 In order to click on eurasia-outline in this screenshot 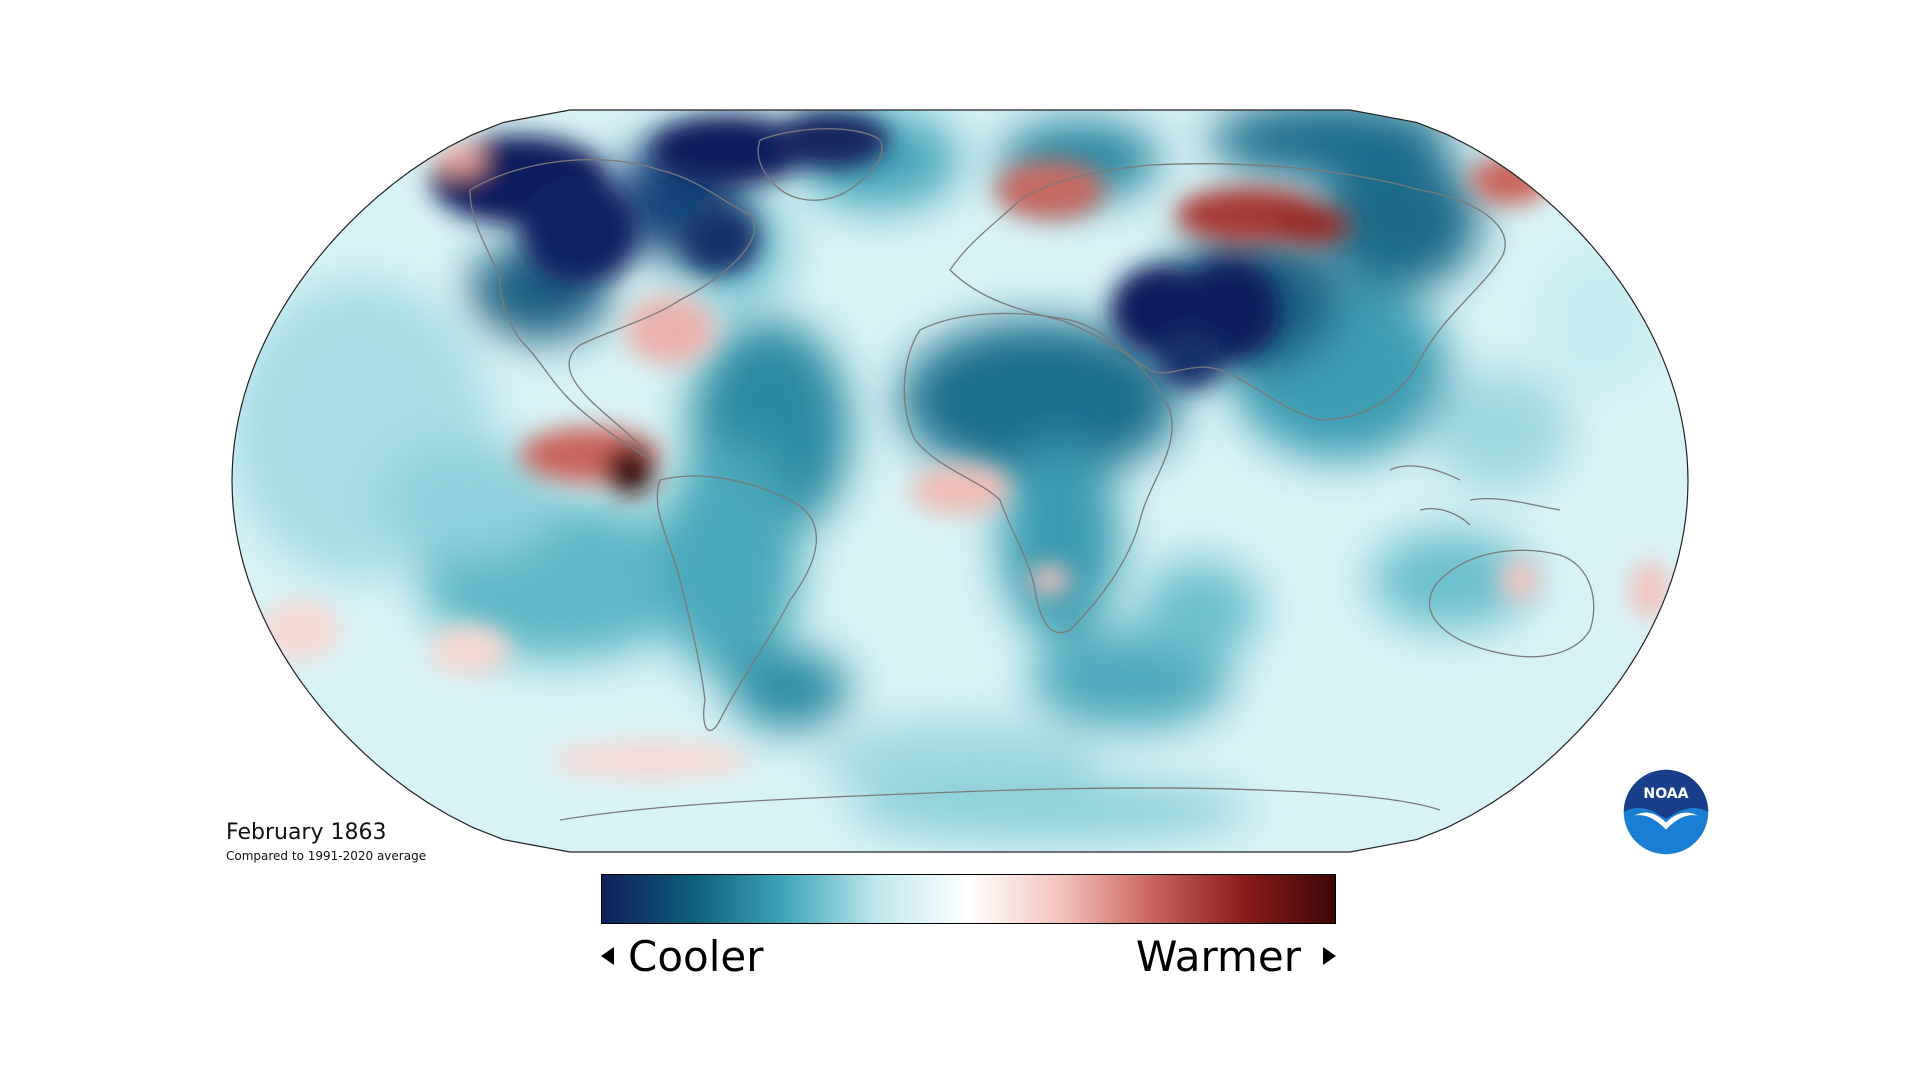, I will do `click(1227, 292)`.